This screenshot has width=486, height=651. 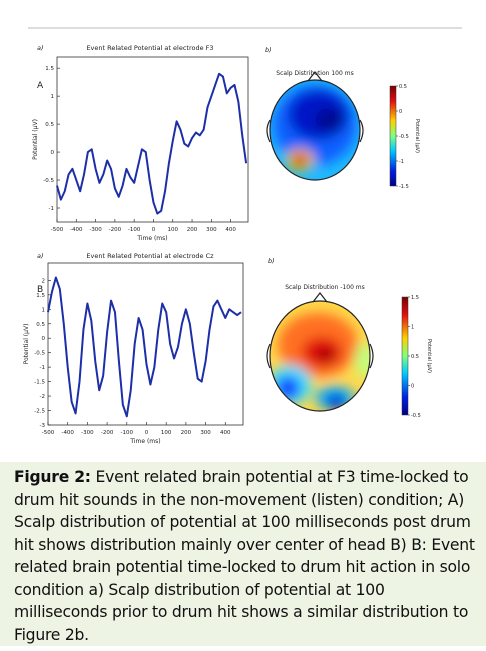 I want to click on row-label: B, so click(x=40, y=290).